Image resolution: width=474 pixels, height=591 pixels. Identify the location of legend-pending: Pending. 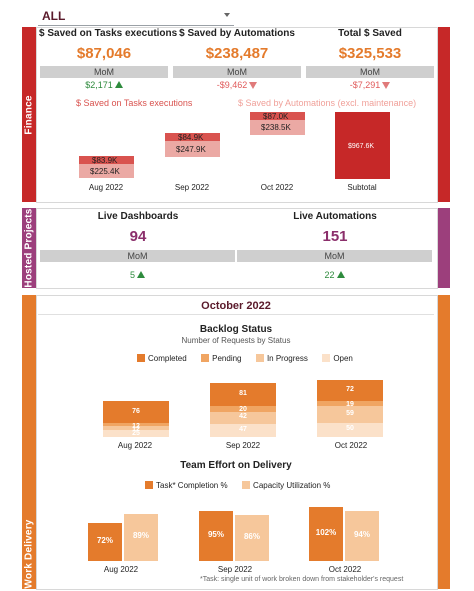
(221, 358).